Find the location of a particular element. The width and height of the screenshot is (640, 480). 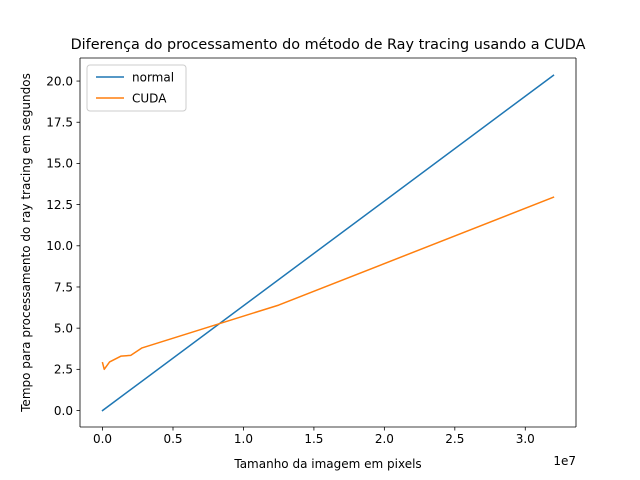

y-tick-label: 0.0 is located at coordinates (63, 411).